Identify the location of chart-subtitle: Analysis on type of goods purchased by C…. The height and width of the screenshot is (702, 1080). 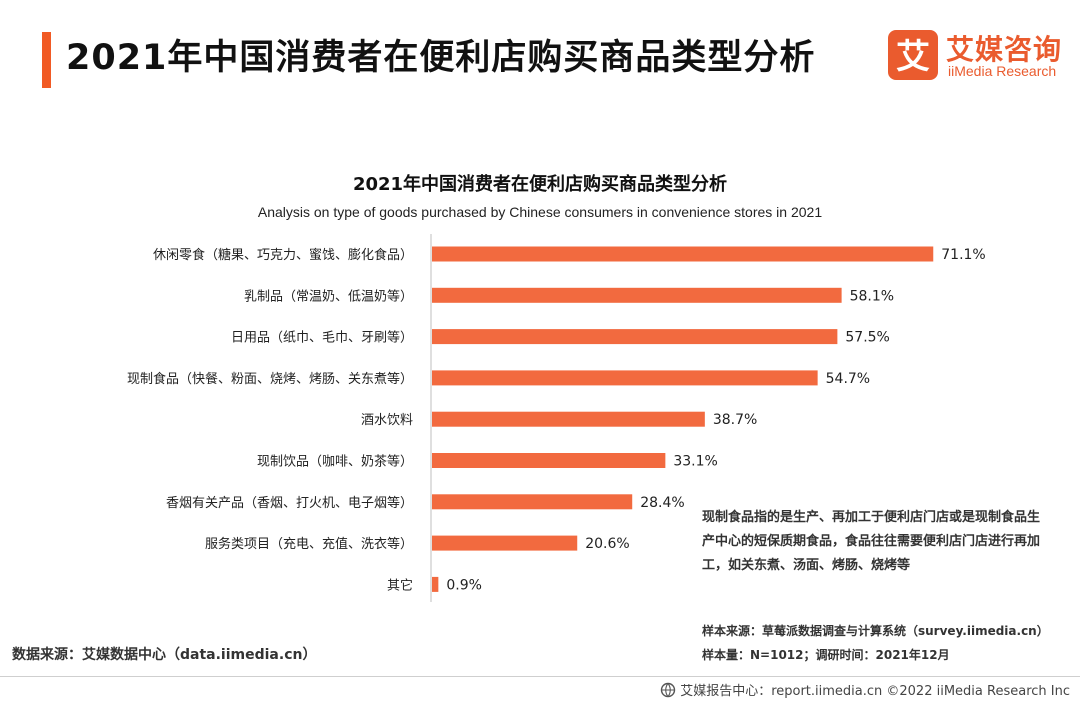
(540, 212).